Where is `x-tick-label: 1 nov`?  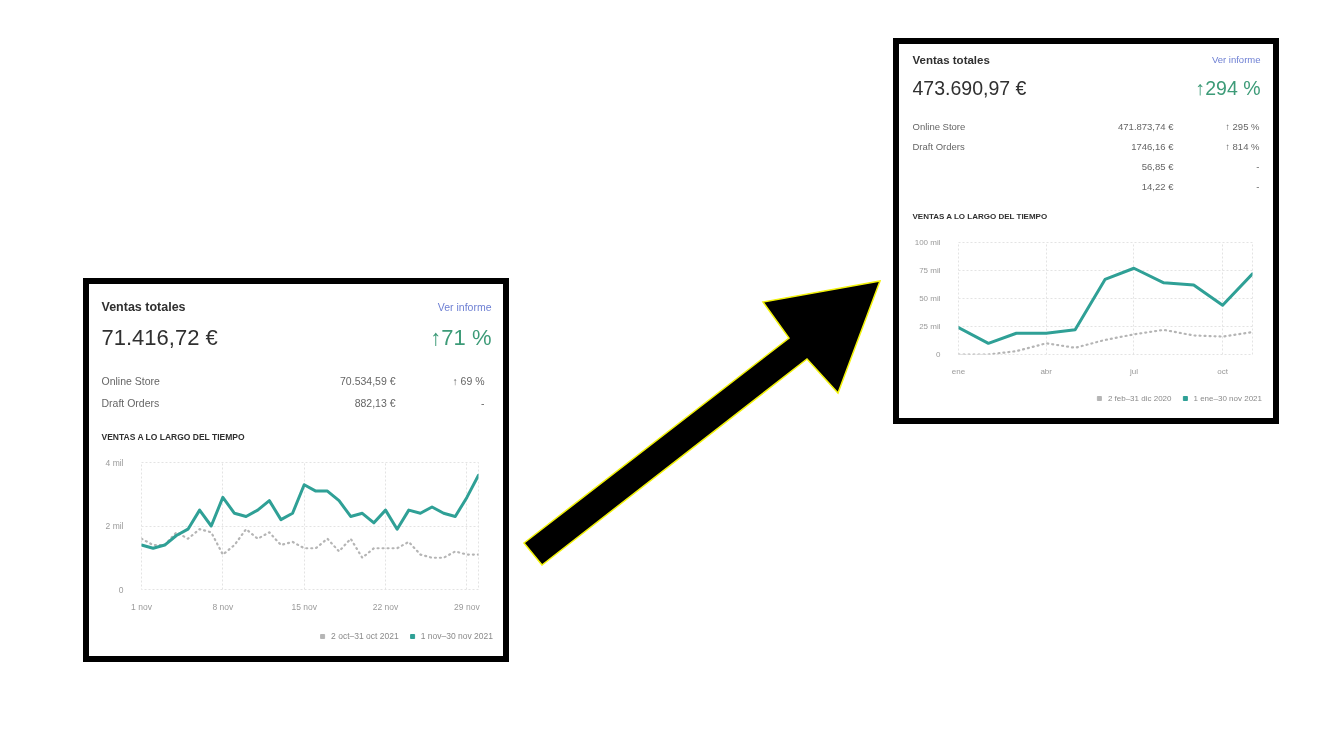 x-tick-label: 1 nov is located at coordinates (142, 606).